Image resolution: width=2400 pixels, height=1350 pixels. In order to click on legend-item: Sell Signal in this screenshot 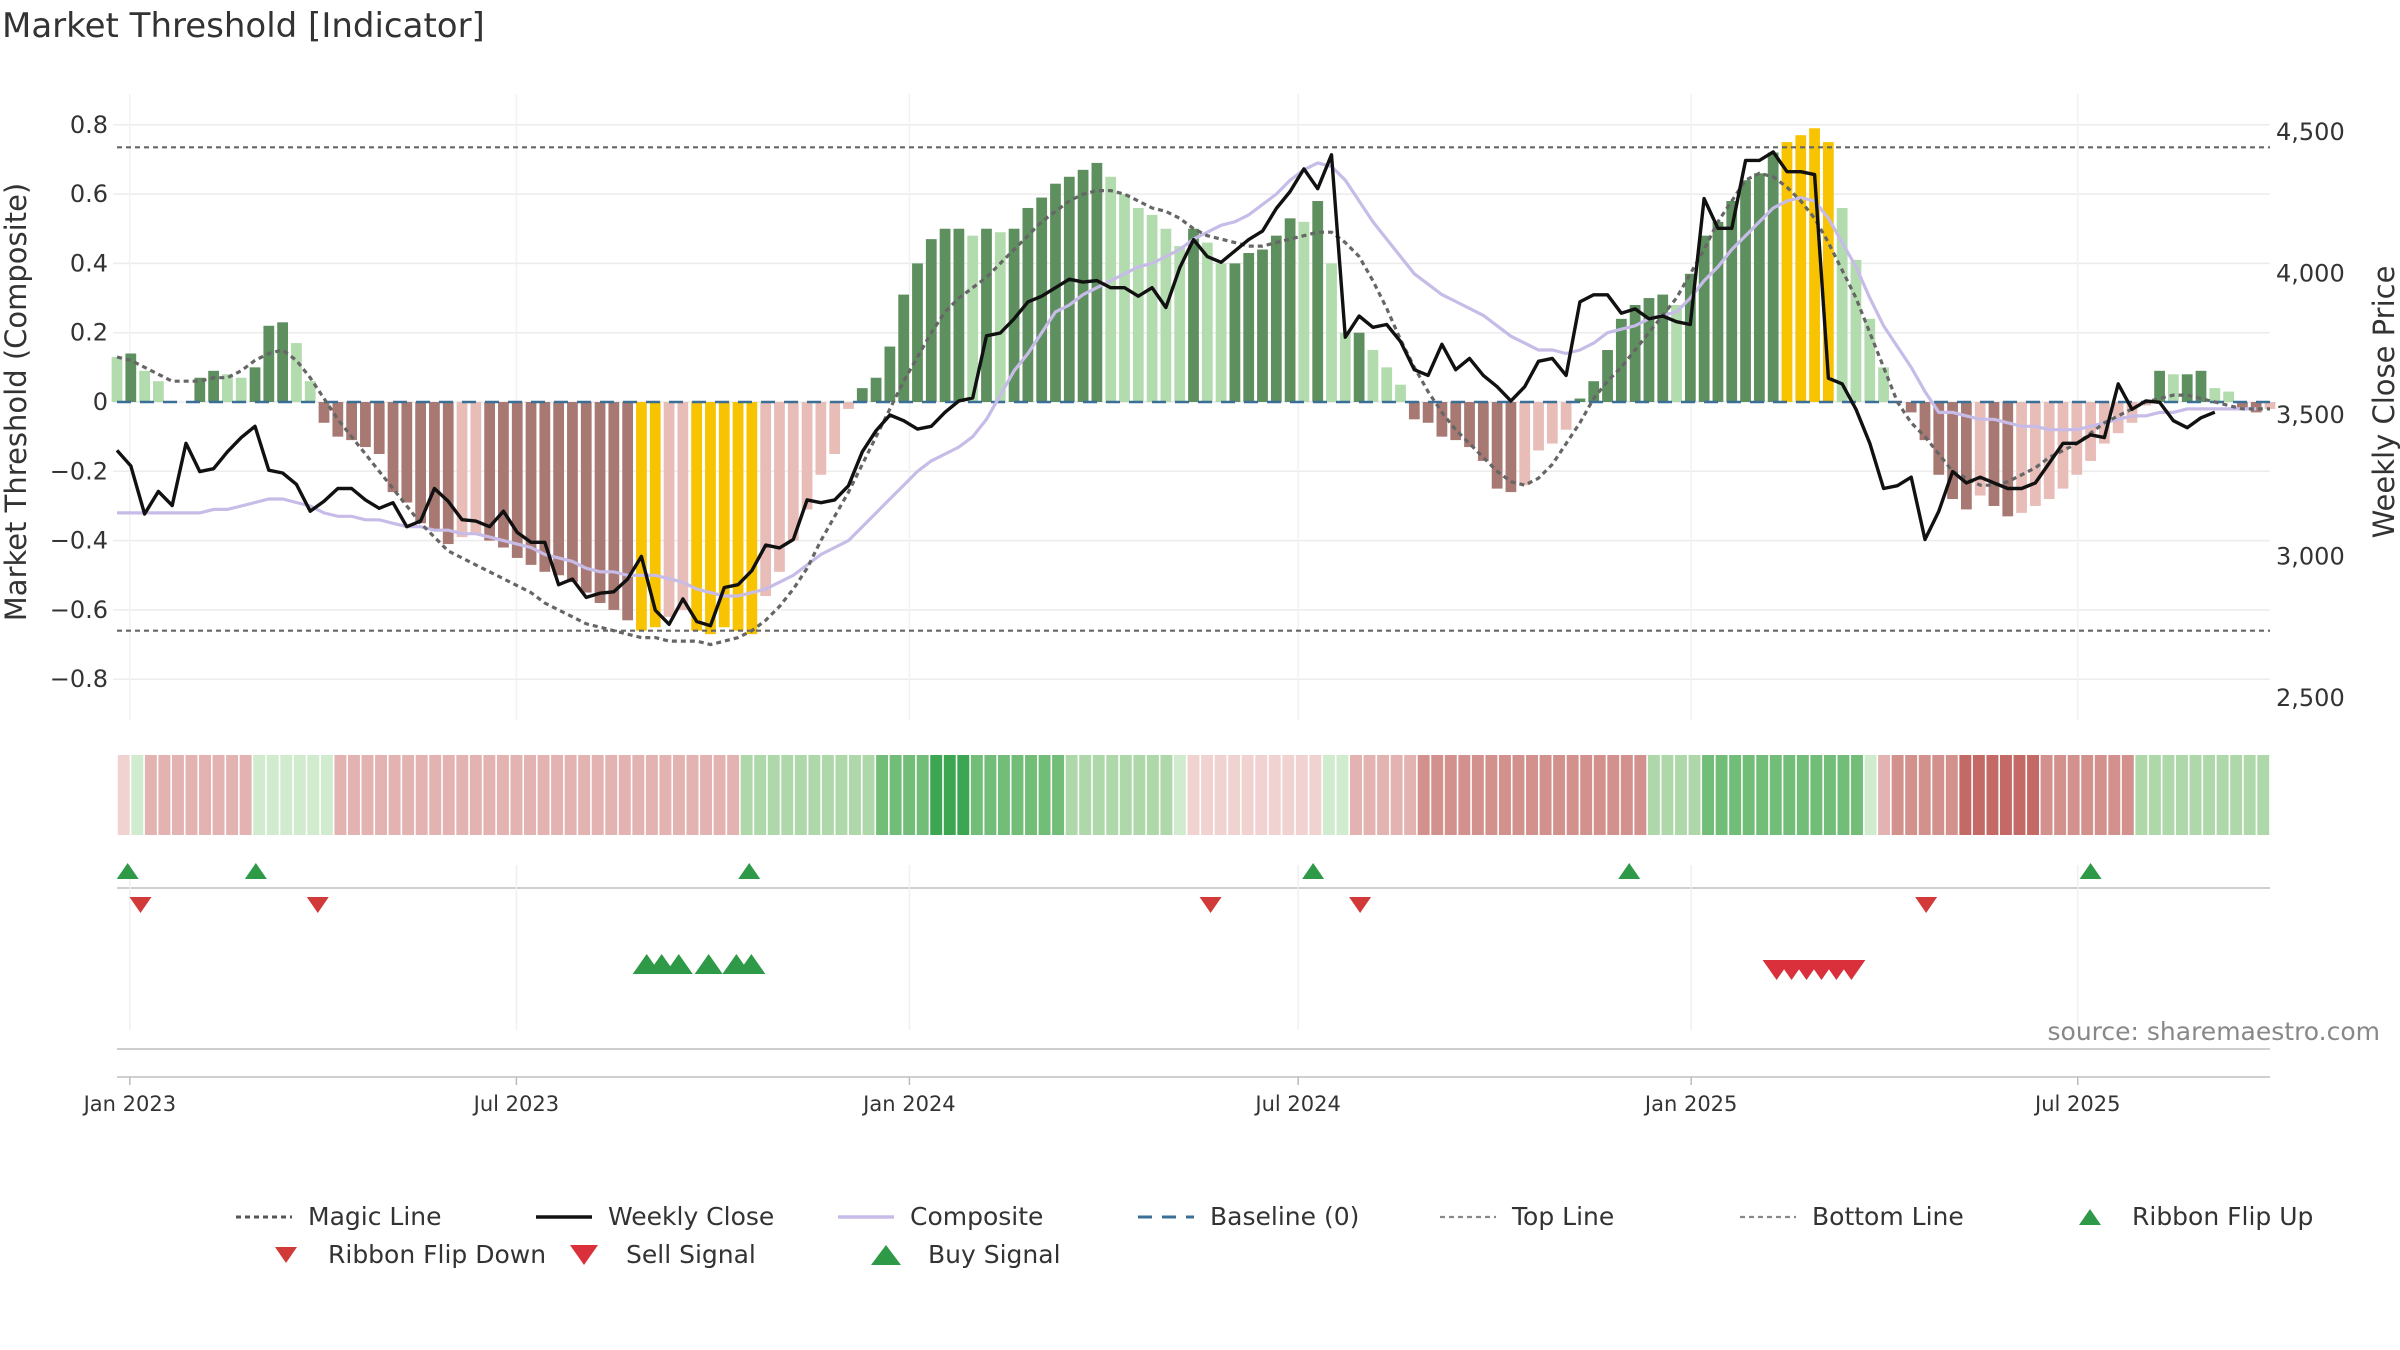, I will do `click(663, 1254)`.